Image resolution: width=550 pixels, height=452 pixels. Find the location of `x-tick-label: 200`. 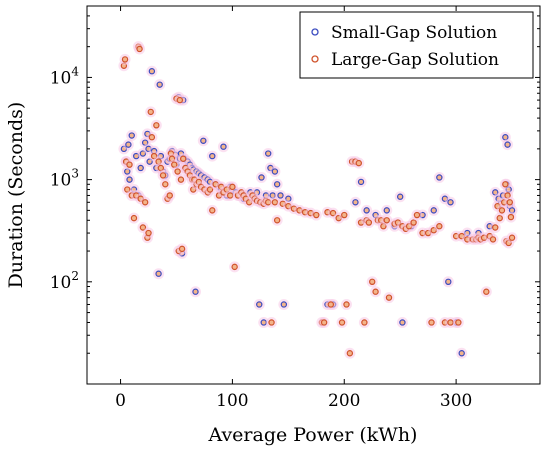

x-tick-label: 200 is located at coordinates (344, 401).